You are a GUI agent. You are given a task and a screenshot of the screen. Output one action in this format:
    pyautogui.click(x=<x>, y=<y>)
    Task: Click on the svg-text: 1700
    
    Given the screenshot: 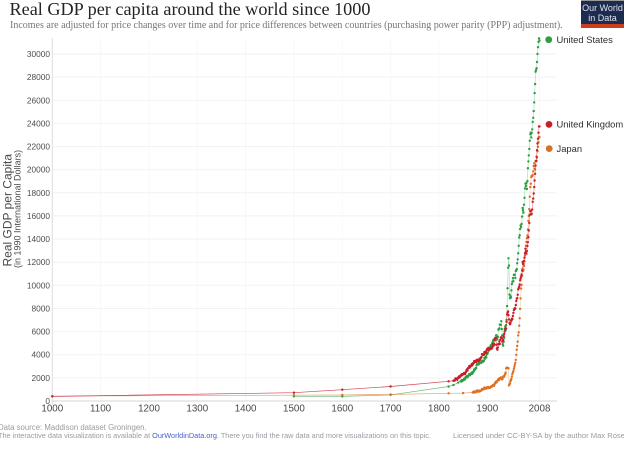 What is the action you would take?
    pyautogui.click(x=391, y=408)
    